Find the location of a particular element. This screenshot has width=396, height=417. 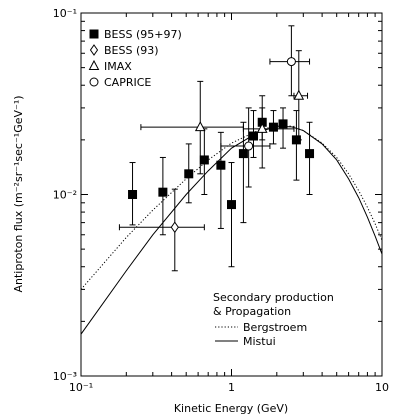

y-axis-label: Antiproton flux (m⁻²sr⁻¹sec⁻¹GeV⁻¹) is located at coordinates (18, 193).